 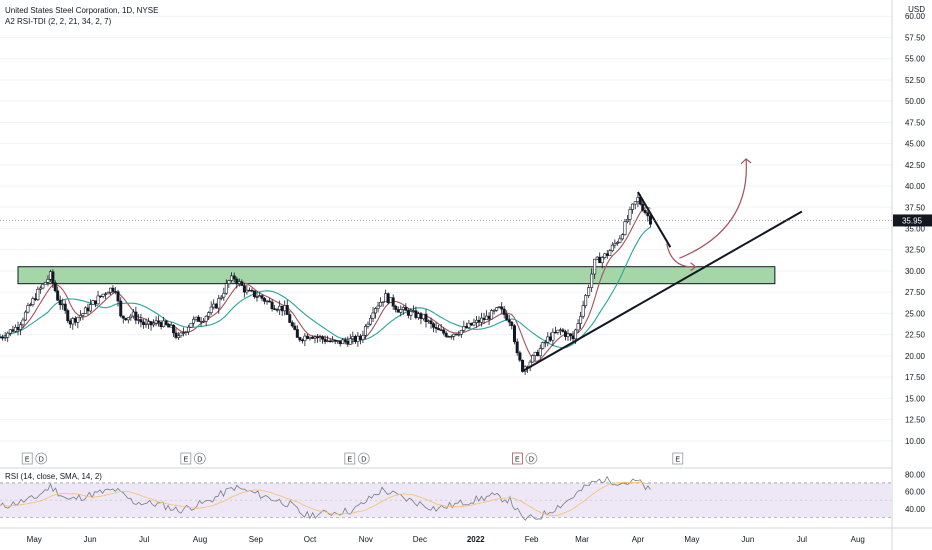 I want to click on projection-arrowhead-down, so click(x=693, y=267).